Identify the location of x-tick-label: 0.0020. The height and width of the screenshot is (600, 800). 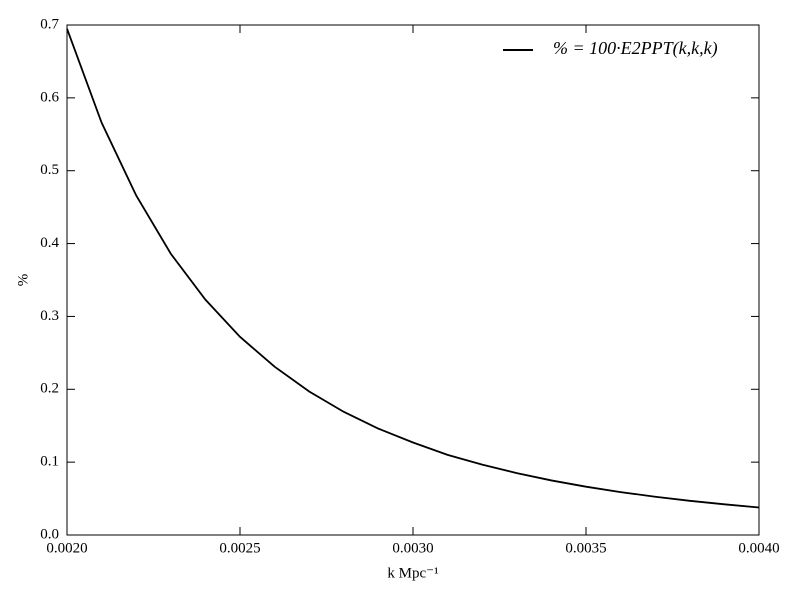
(66, 548).